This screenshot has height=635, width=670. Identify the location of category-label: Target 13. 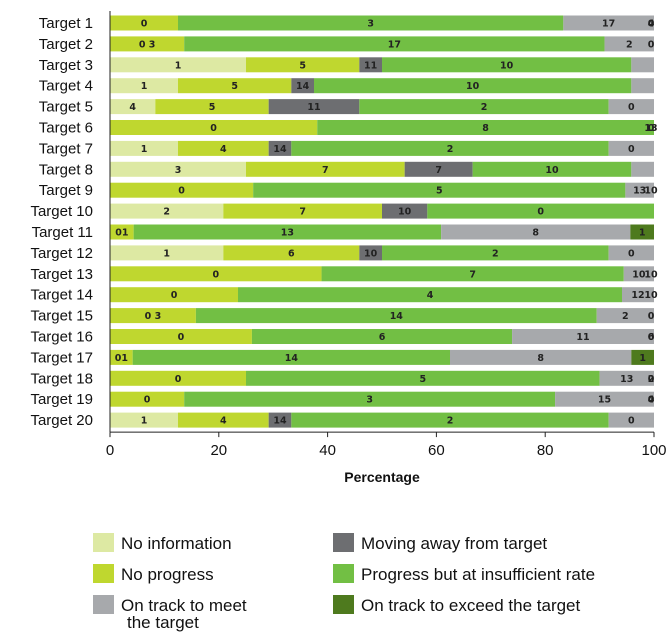
(61, 274).